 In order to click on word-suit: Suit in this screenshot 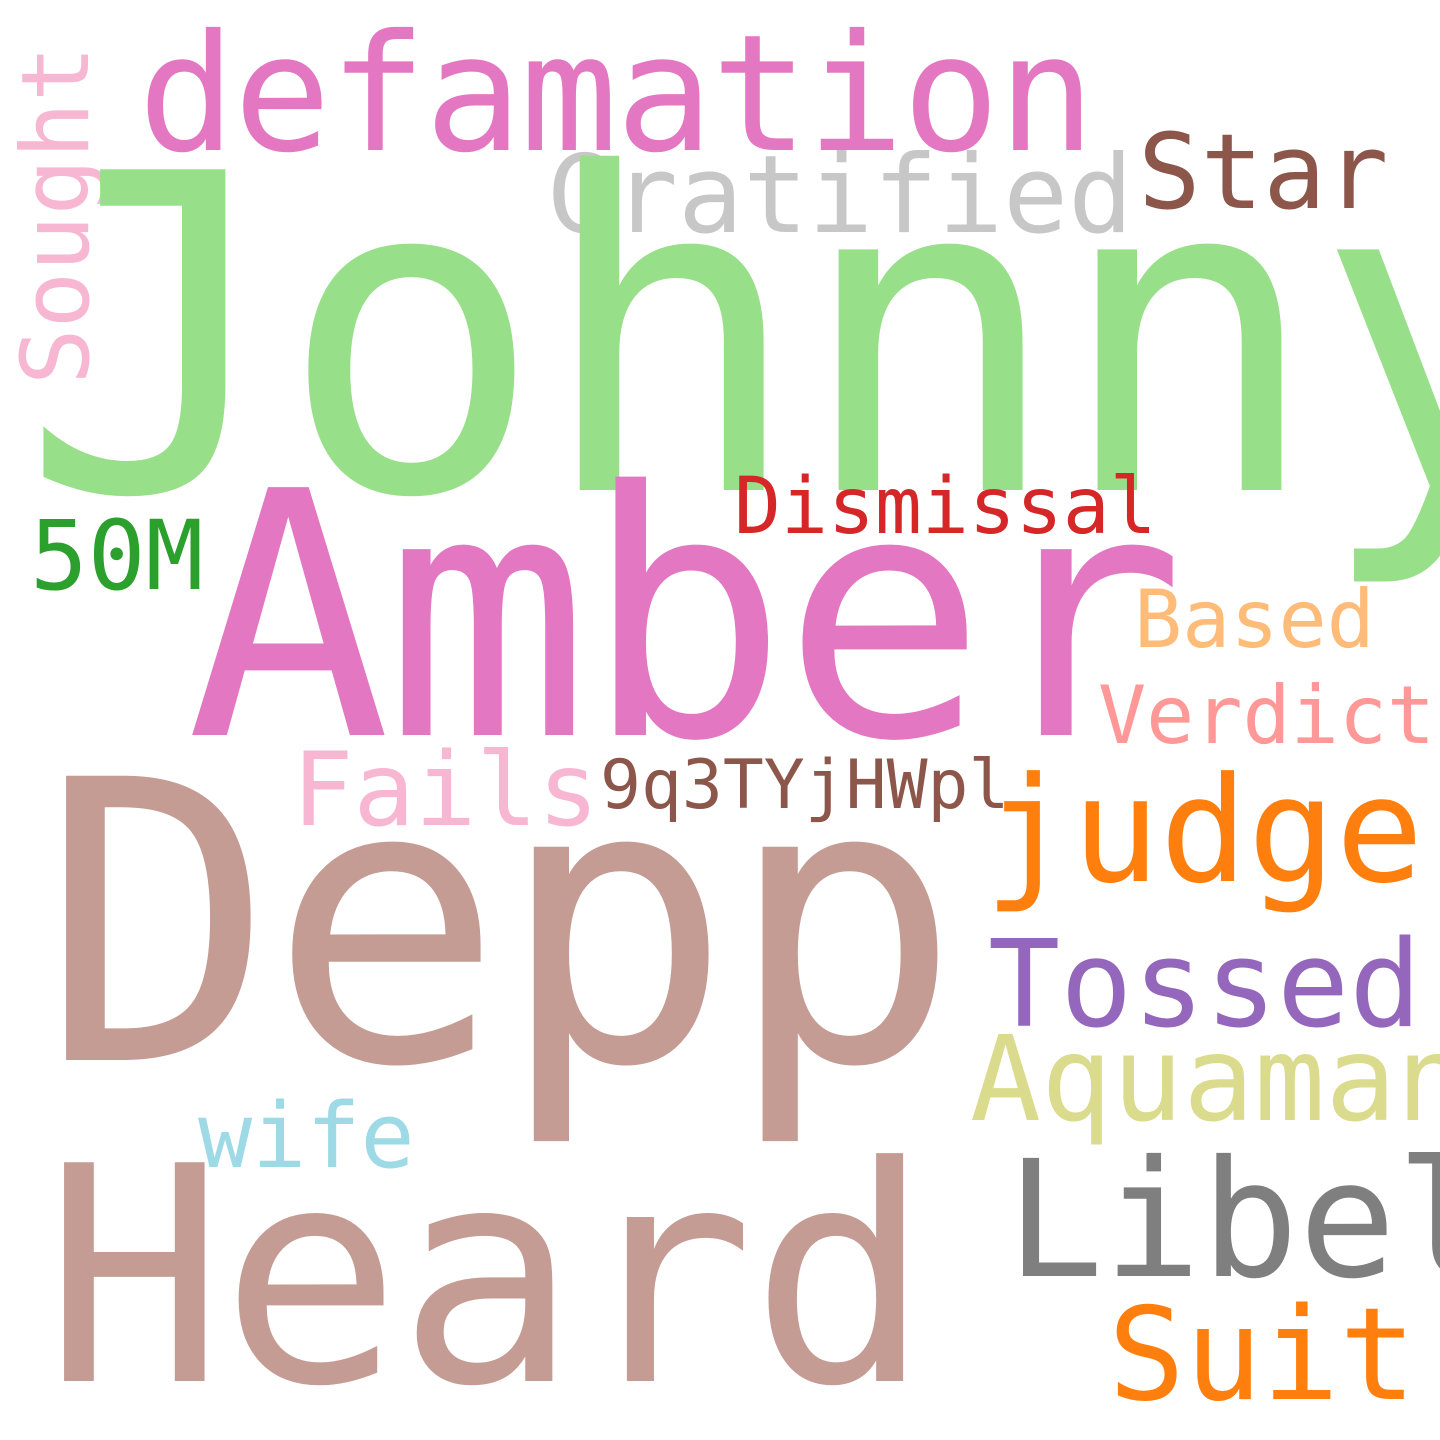, I will do `click(1262, 1355)`.